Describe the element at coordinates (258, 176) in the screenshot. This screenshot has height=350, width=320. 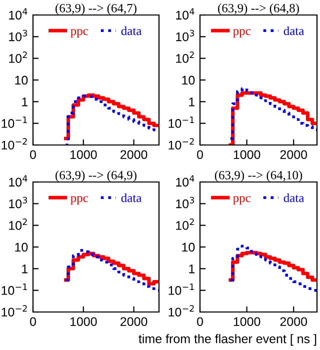
I see `chart-title: (63,9) --> (64,10)` at that location.